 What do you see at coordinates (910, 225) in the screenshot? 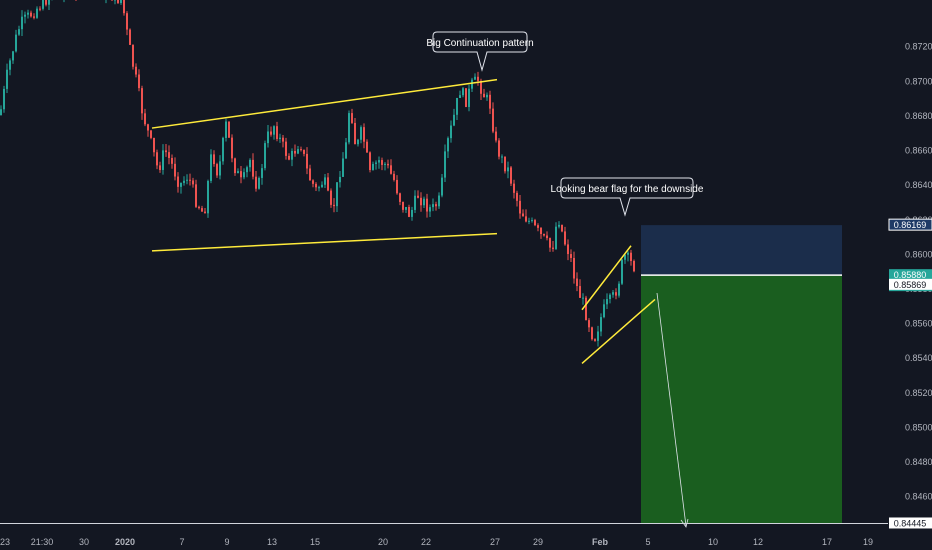
I see `stop-price-tag-label: 0.86169` at bounding box center [910, 225].